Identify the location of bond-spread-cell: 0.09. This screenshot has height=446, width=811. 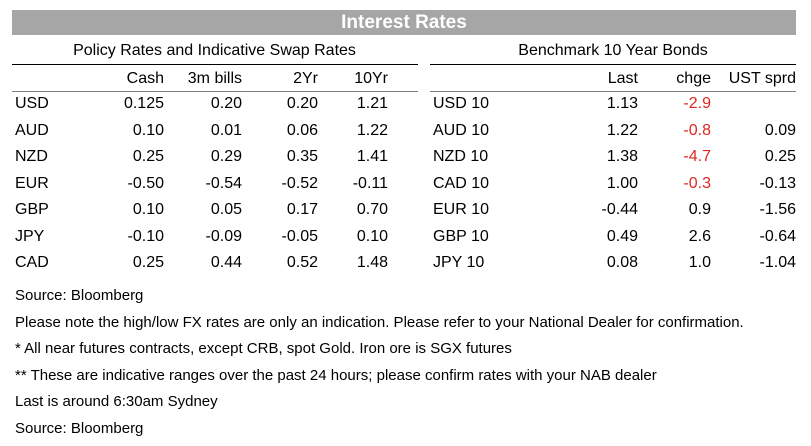
(780, 130).